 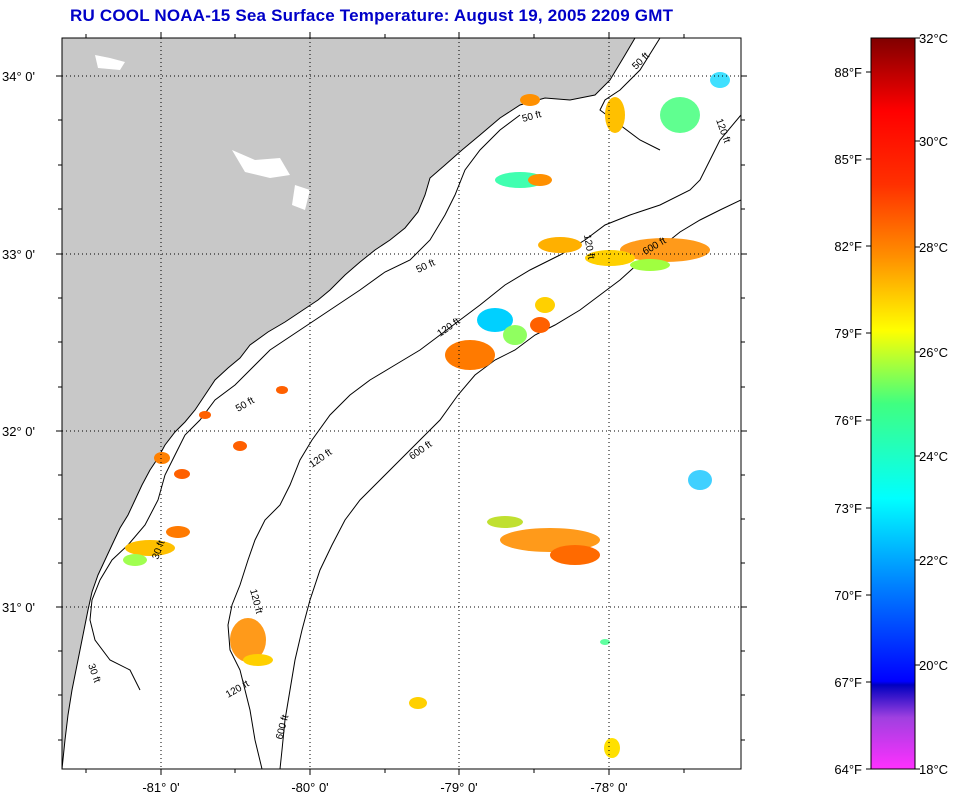 I want to click on lat-label: 31° 0', so click(x=18, y=607).